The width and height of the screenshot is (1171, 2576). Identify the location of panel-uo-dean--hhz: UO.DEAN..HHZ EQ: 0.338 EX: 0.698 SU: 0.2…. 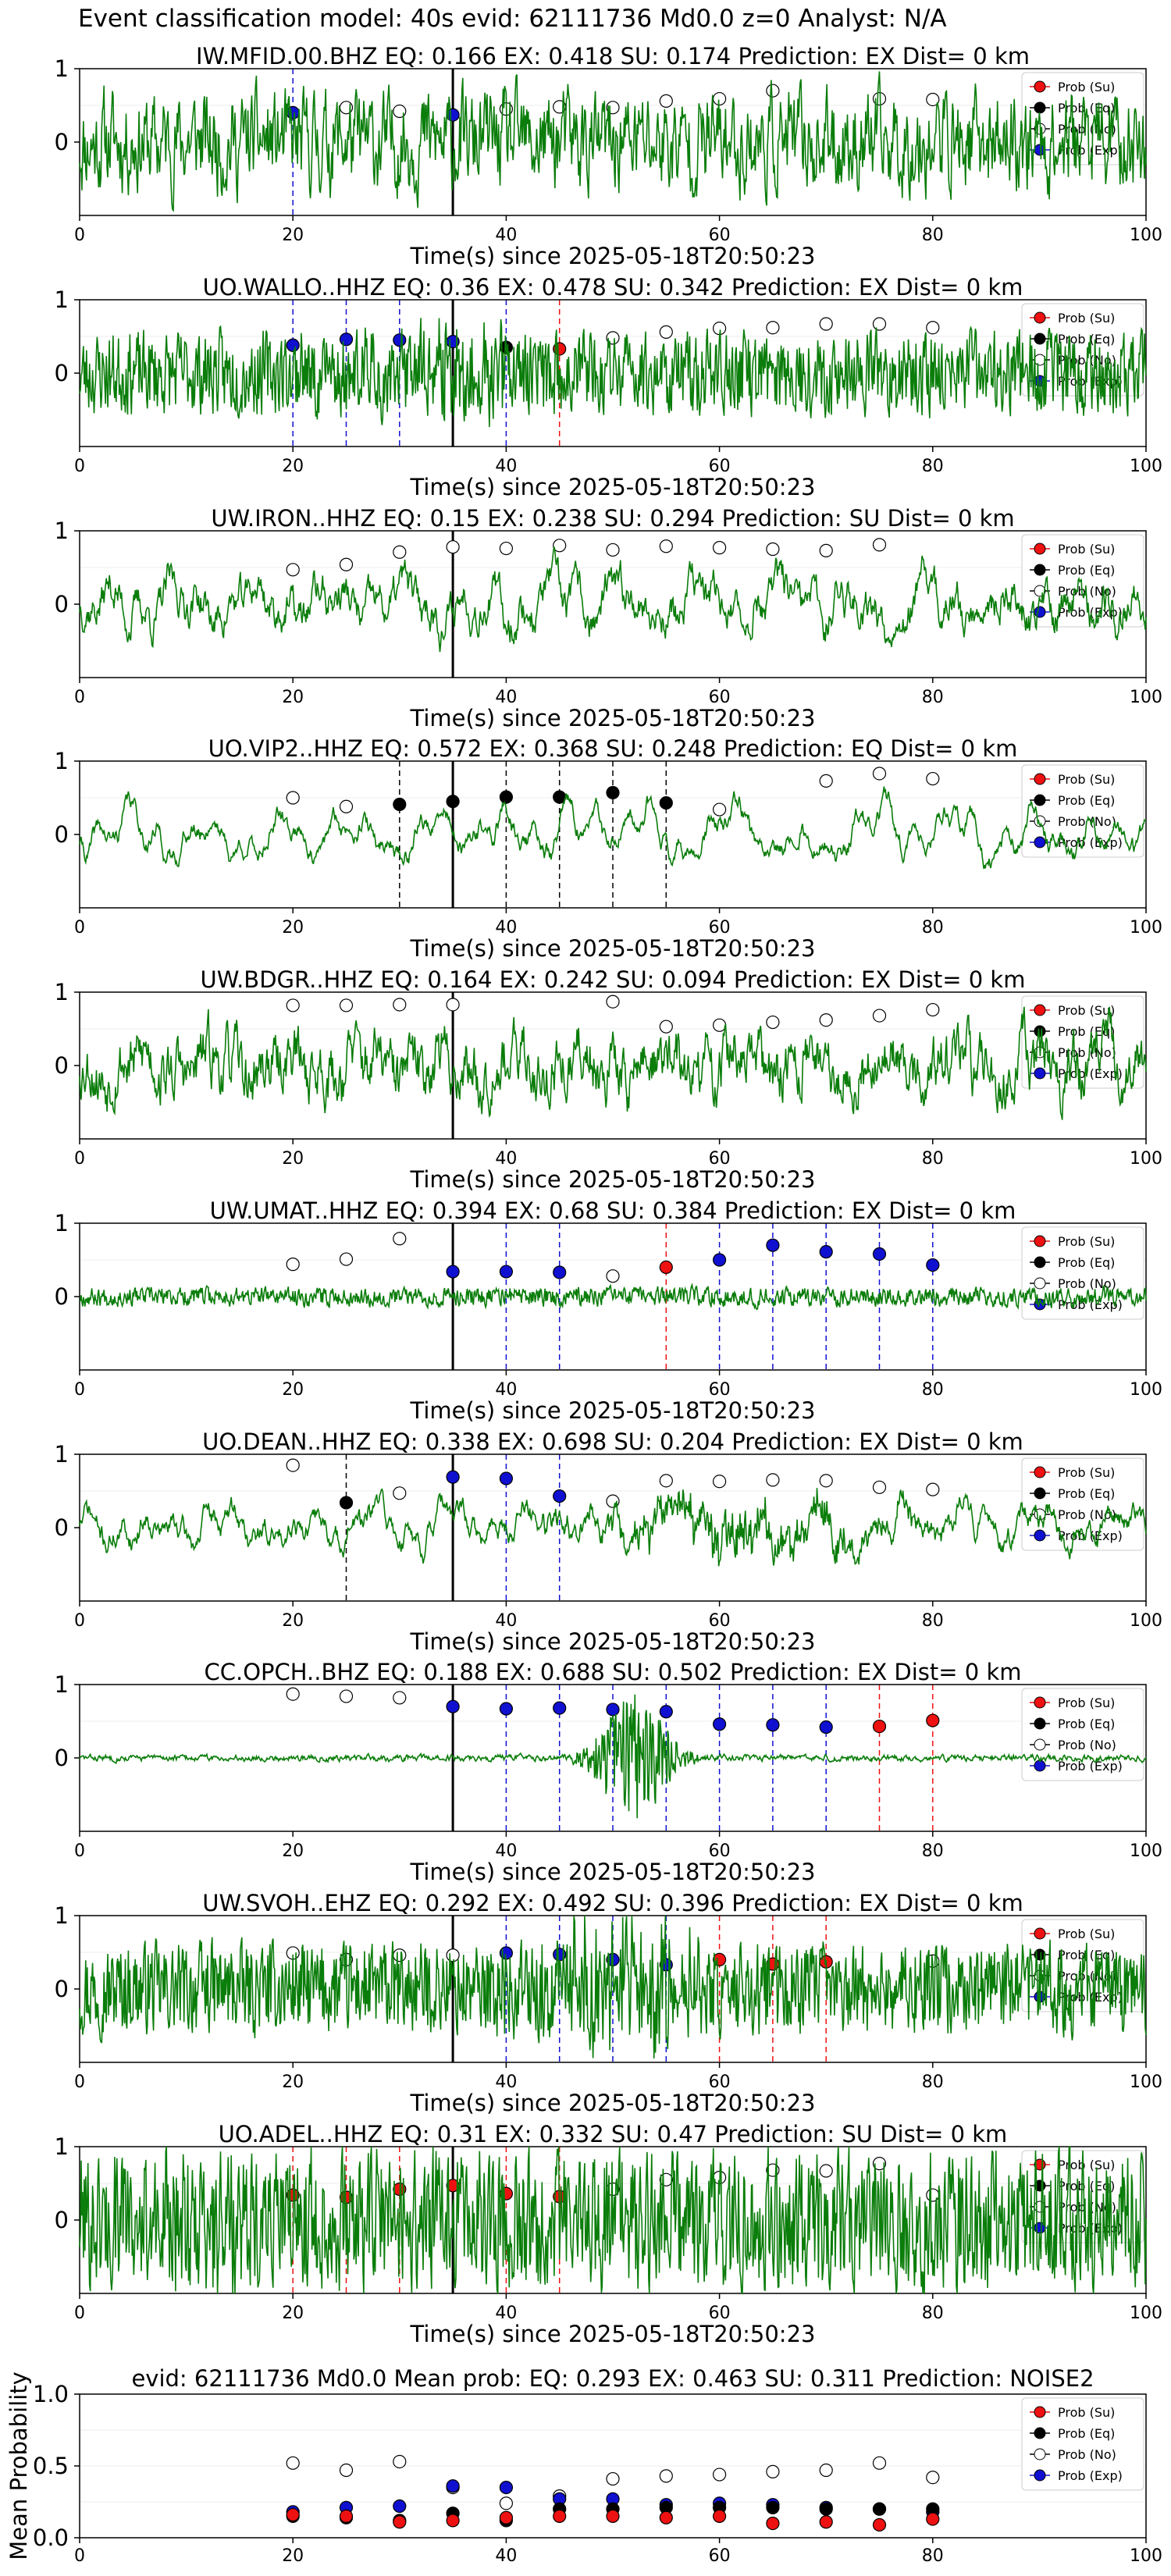
(608, 1542).